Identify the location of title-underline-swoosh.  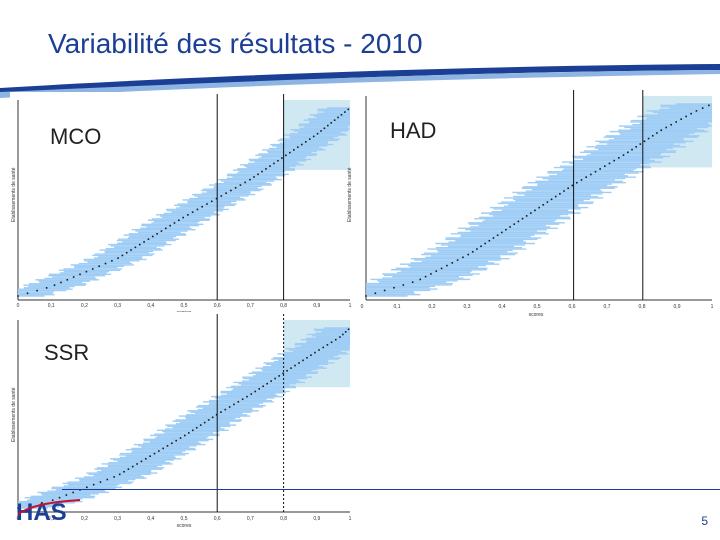
(360, 81).